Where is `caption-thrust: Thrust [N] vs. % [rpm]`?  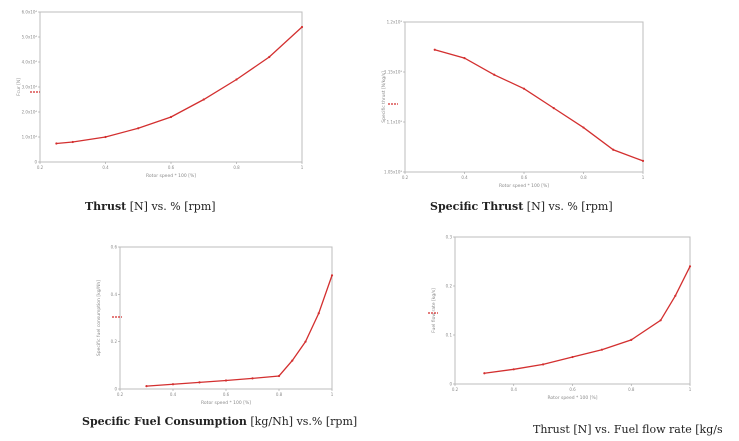
caption-thrust: Thrust [N] vs. % [rpm] is located at coordinates (150, 206).